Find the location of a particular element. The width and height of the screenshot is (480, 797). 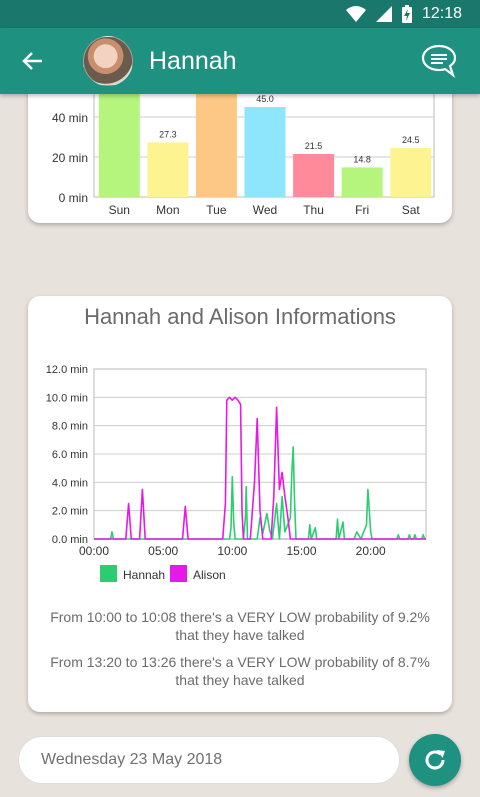

y-tick-label: 40 min is located at coordinates (70, 118).